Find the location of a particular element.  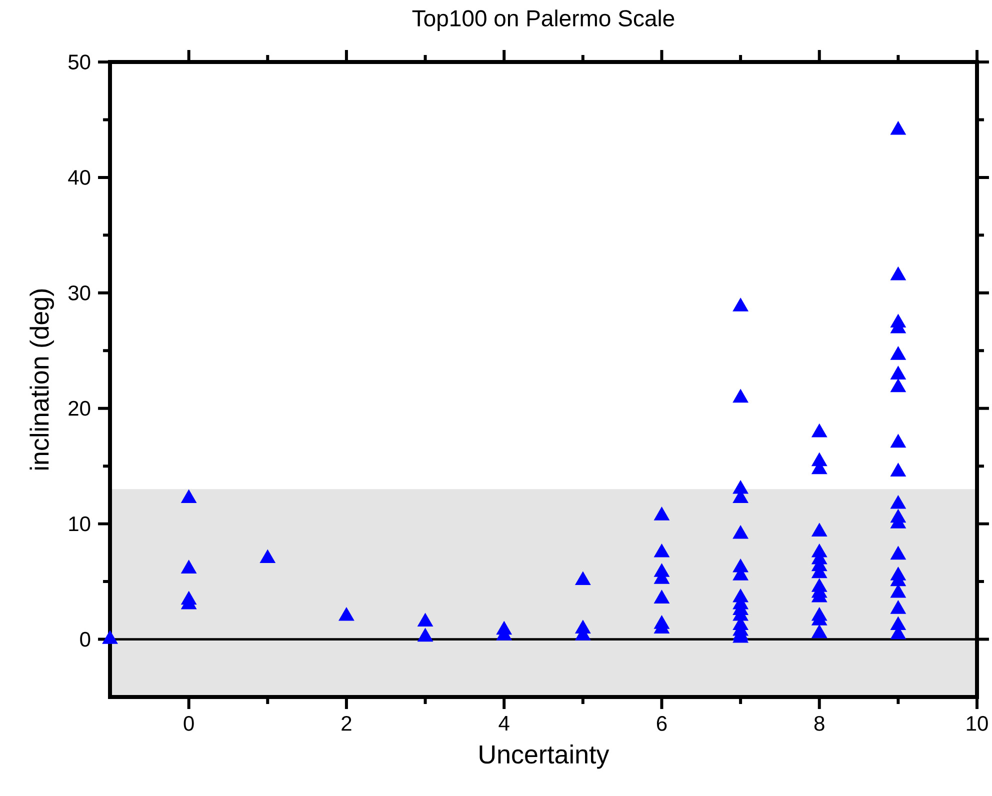

y-tick-label: 40 is located at coordinates (79, 177).